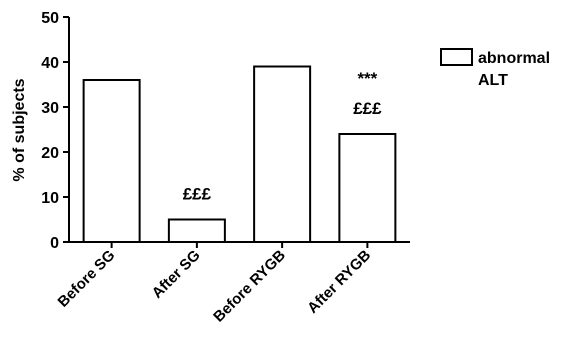 The width and height of the screenshot is (563, 339). Describe the element at coordinates (456, 57) in the screenshot. I see `legend-swatch` at that location.